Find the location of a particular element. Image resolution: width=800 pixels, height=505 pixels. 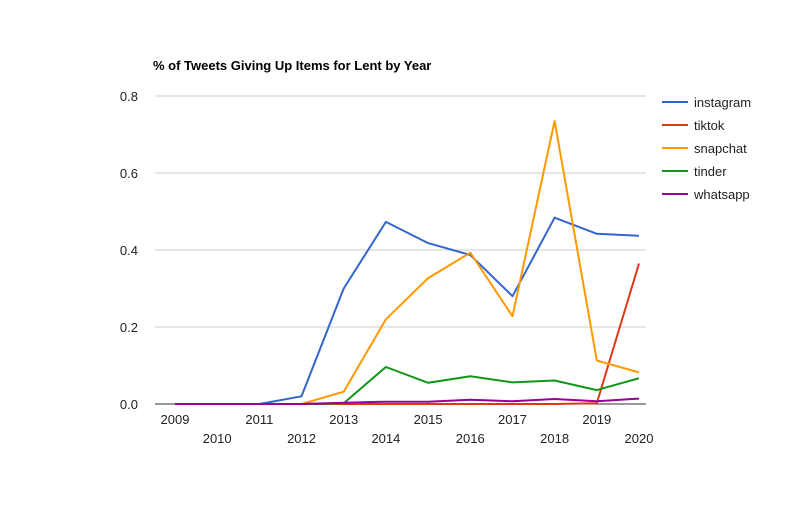

y-axis-ticks: 0.0 0.2 0.4 0.6 0.8 is located at coordinates (129, 250).